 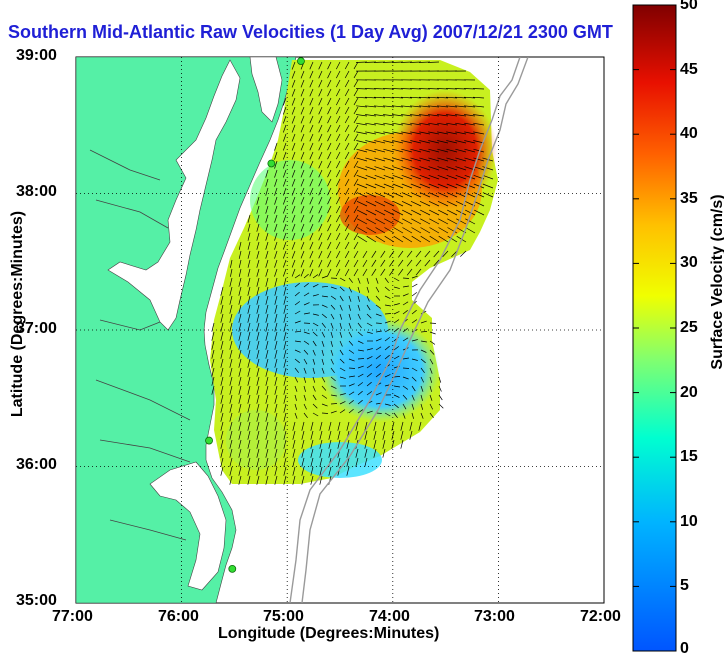 What do you see at coordinates (178, 616) in the screenshot?
I see `x-tick-label: 76:00` at bounding box center [178, 616].